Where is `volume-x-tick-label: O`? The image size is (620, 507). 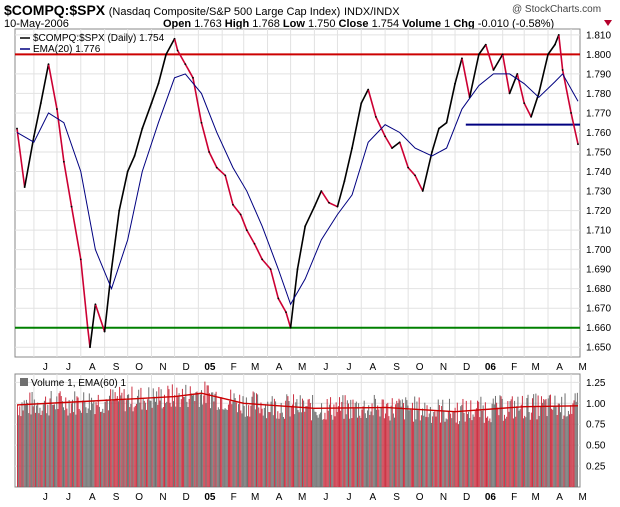 volume-x-tick-label: O is located at coordinates (420, 497).